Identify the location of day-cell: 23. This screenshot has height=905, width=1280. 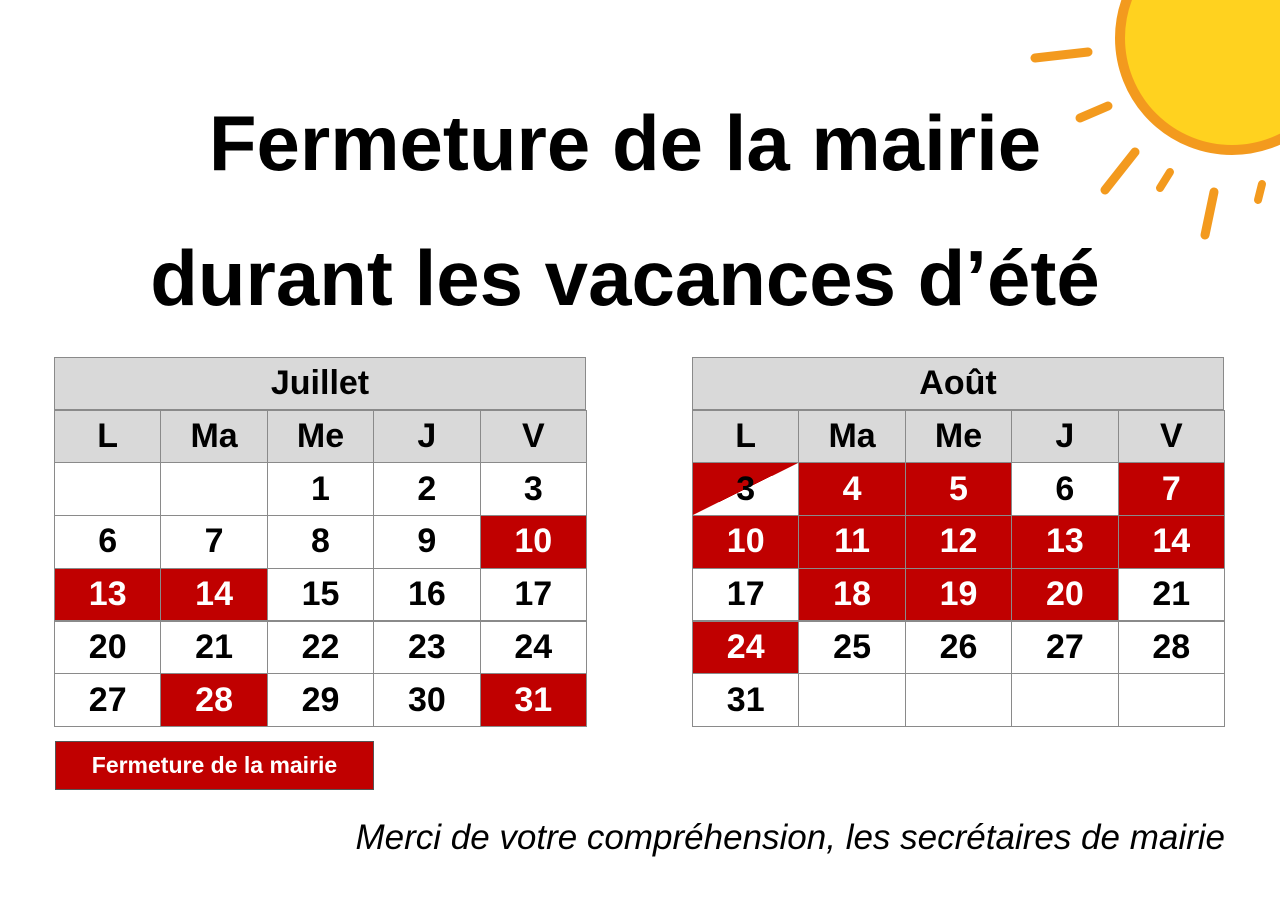
(427, 647).